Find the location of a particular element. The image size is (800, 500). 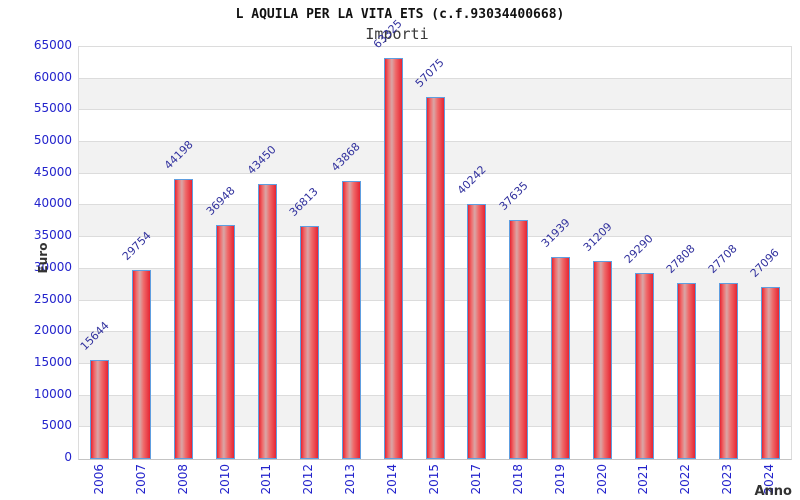

bar-2018 is located at coordinates (519, 339).